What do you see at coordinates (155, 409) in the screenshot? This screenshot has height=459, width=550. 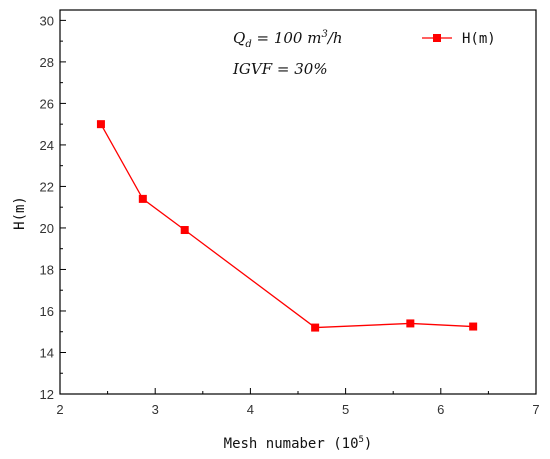 I see `x-tick-label: 3` at bounding box center [155, 409].